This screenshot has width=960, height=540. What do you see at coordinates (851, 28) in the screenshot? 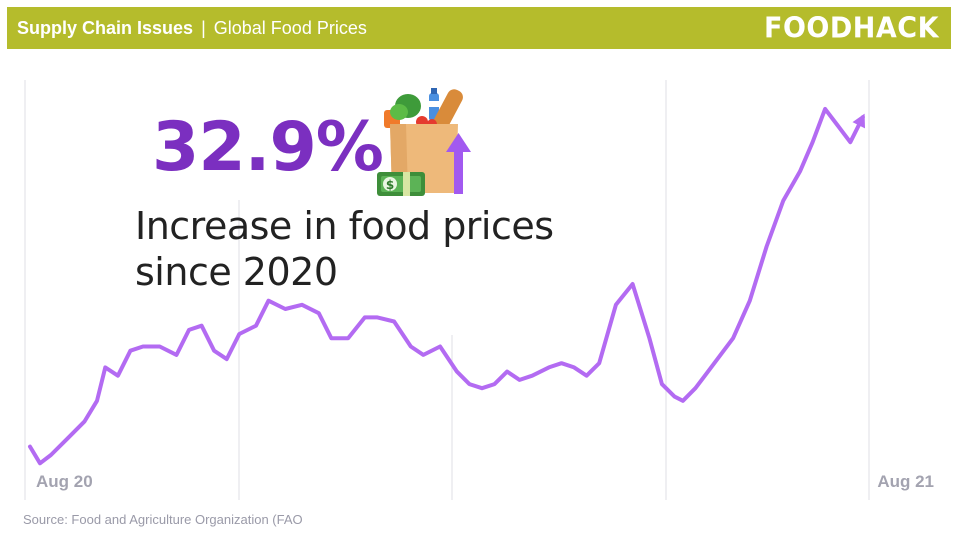
I see `brand-logo: FOODHACK` at bounding box center [851, 28].